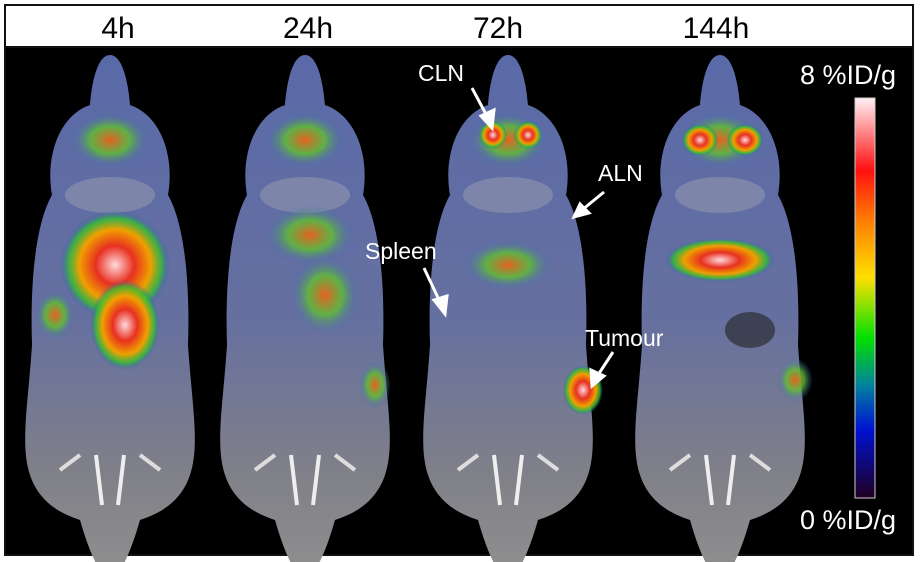 This screenshot has width=920, height=562. Describe the element at coordinates (441, 73) in the screenshot. I see `annotation-cln: CLN` at that location.